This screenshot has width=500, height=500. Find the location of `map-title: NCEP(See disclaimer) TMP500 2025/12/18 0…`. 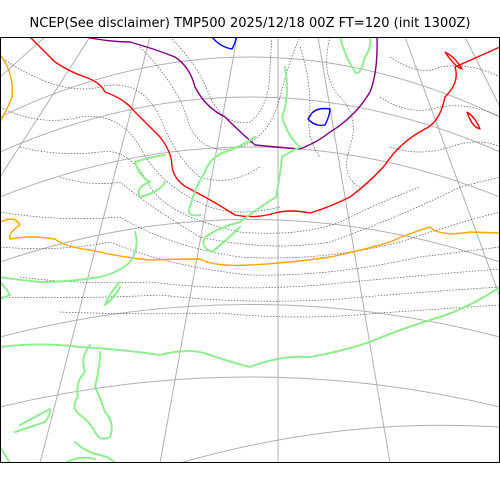

map-title: NCEP(See disclaimer) TMP500 2025/12/18 0… is located at coordinates (250, 23).